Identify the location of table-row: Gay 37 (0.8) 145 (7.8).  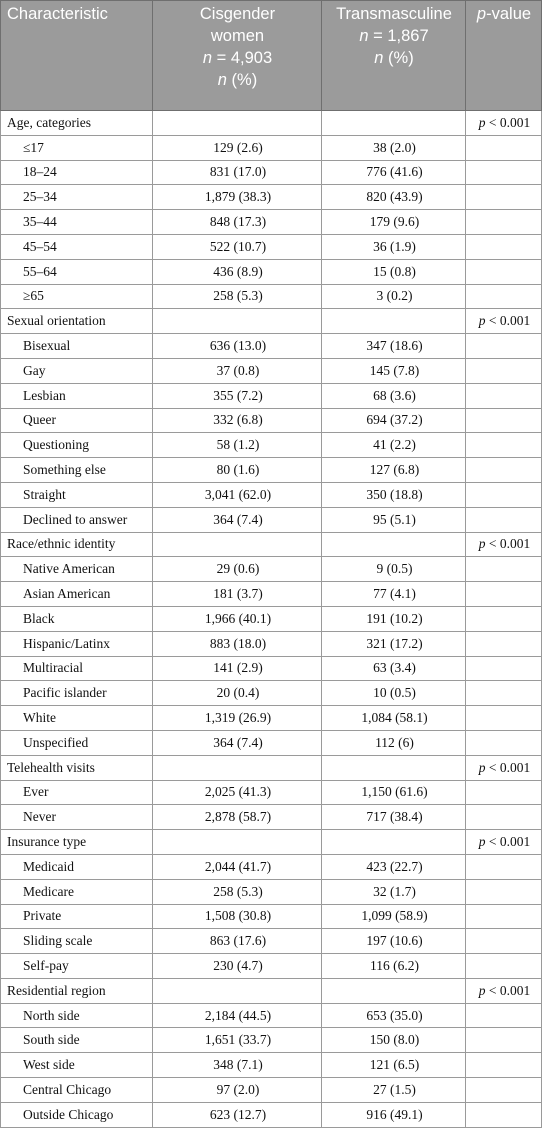
(271, 370).